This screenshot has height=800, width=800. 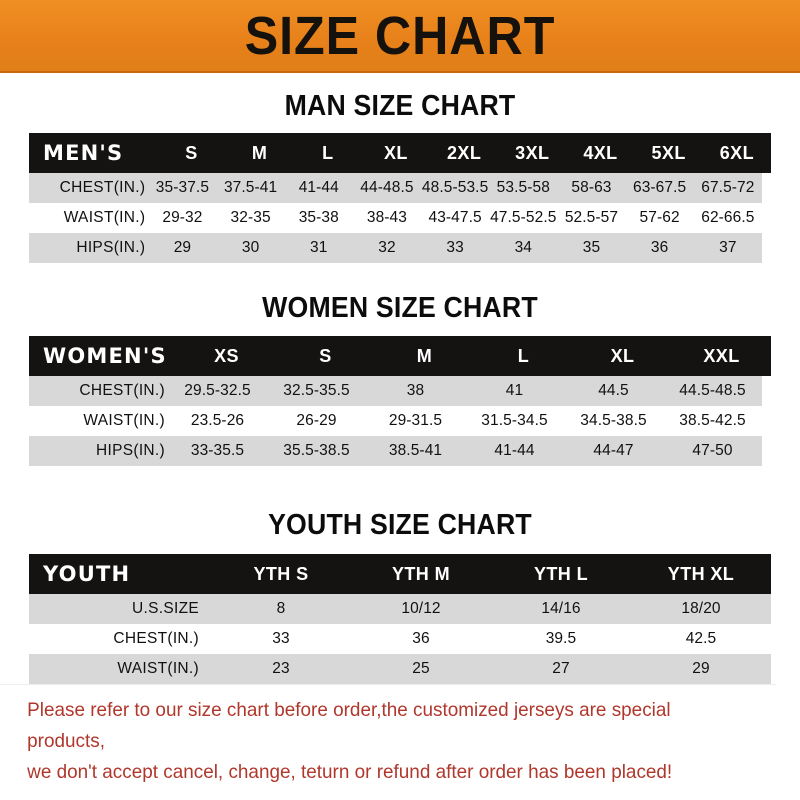 I want to click on cell: 32.5-35.5, so click(x=316, y=390).